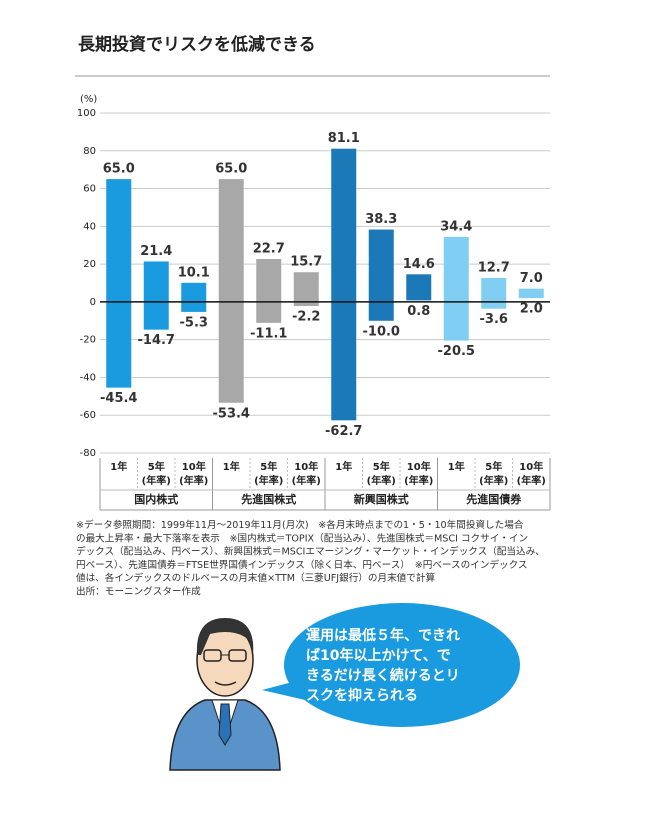 The image size is (650, 813). What do you see at coordinates (86, 113) in the screenshot?
I see `y-tick-label: 100` at bounding box center [86, 113].